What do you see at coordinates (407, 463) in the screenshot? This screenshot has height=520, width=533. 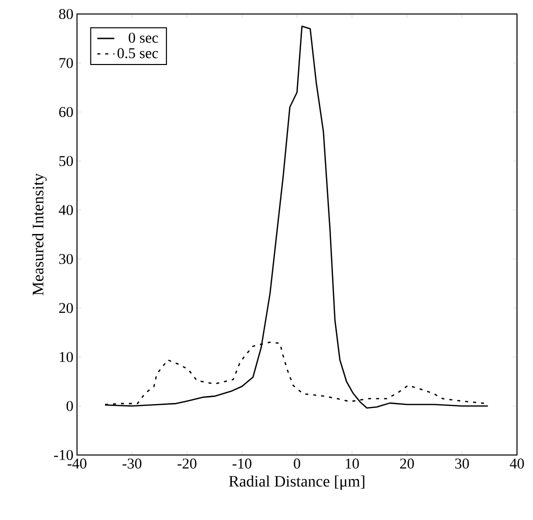 I see `x-tick-label: 20` at bounding box center [407, 463].